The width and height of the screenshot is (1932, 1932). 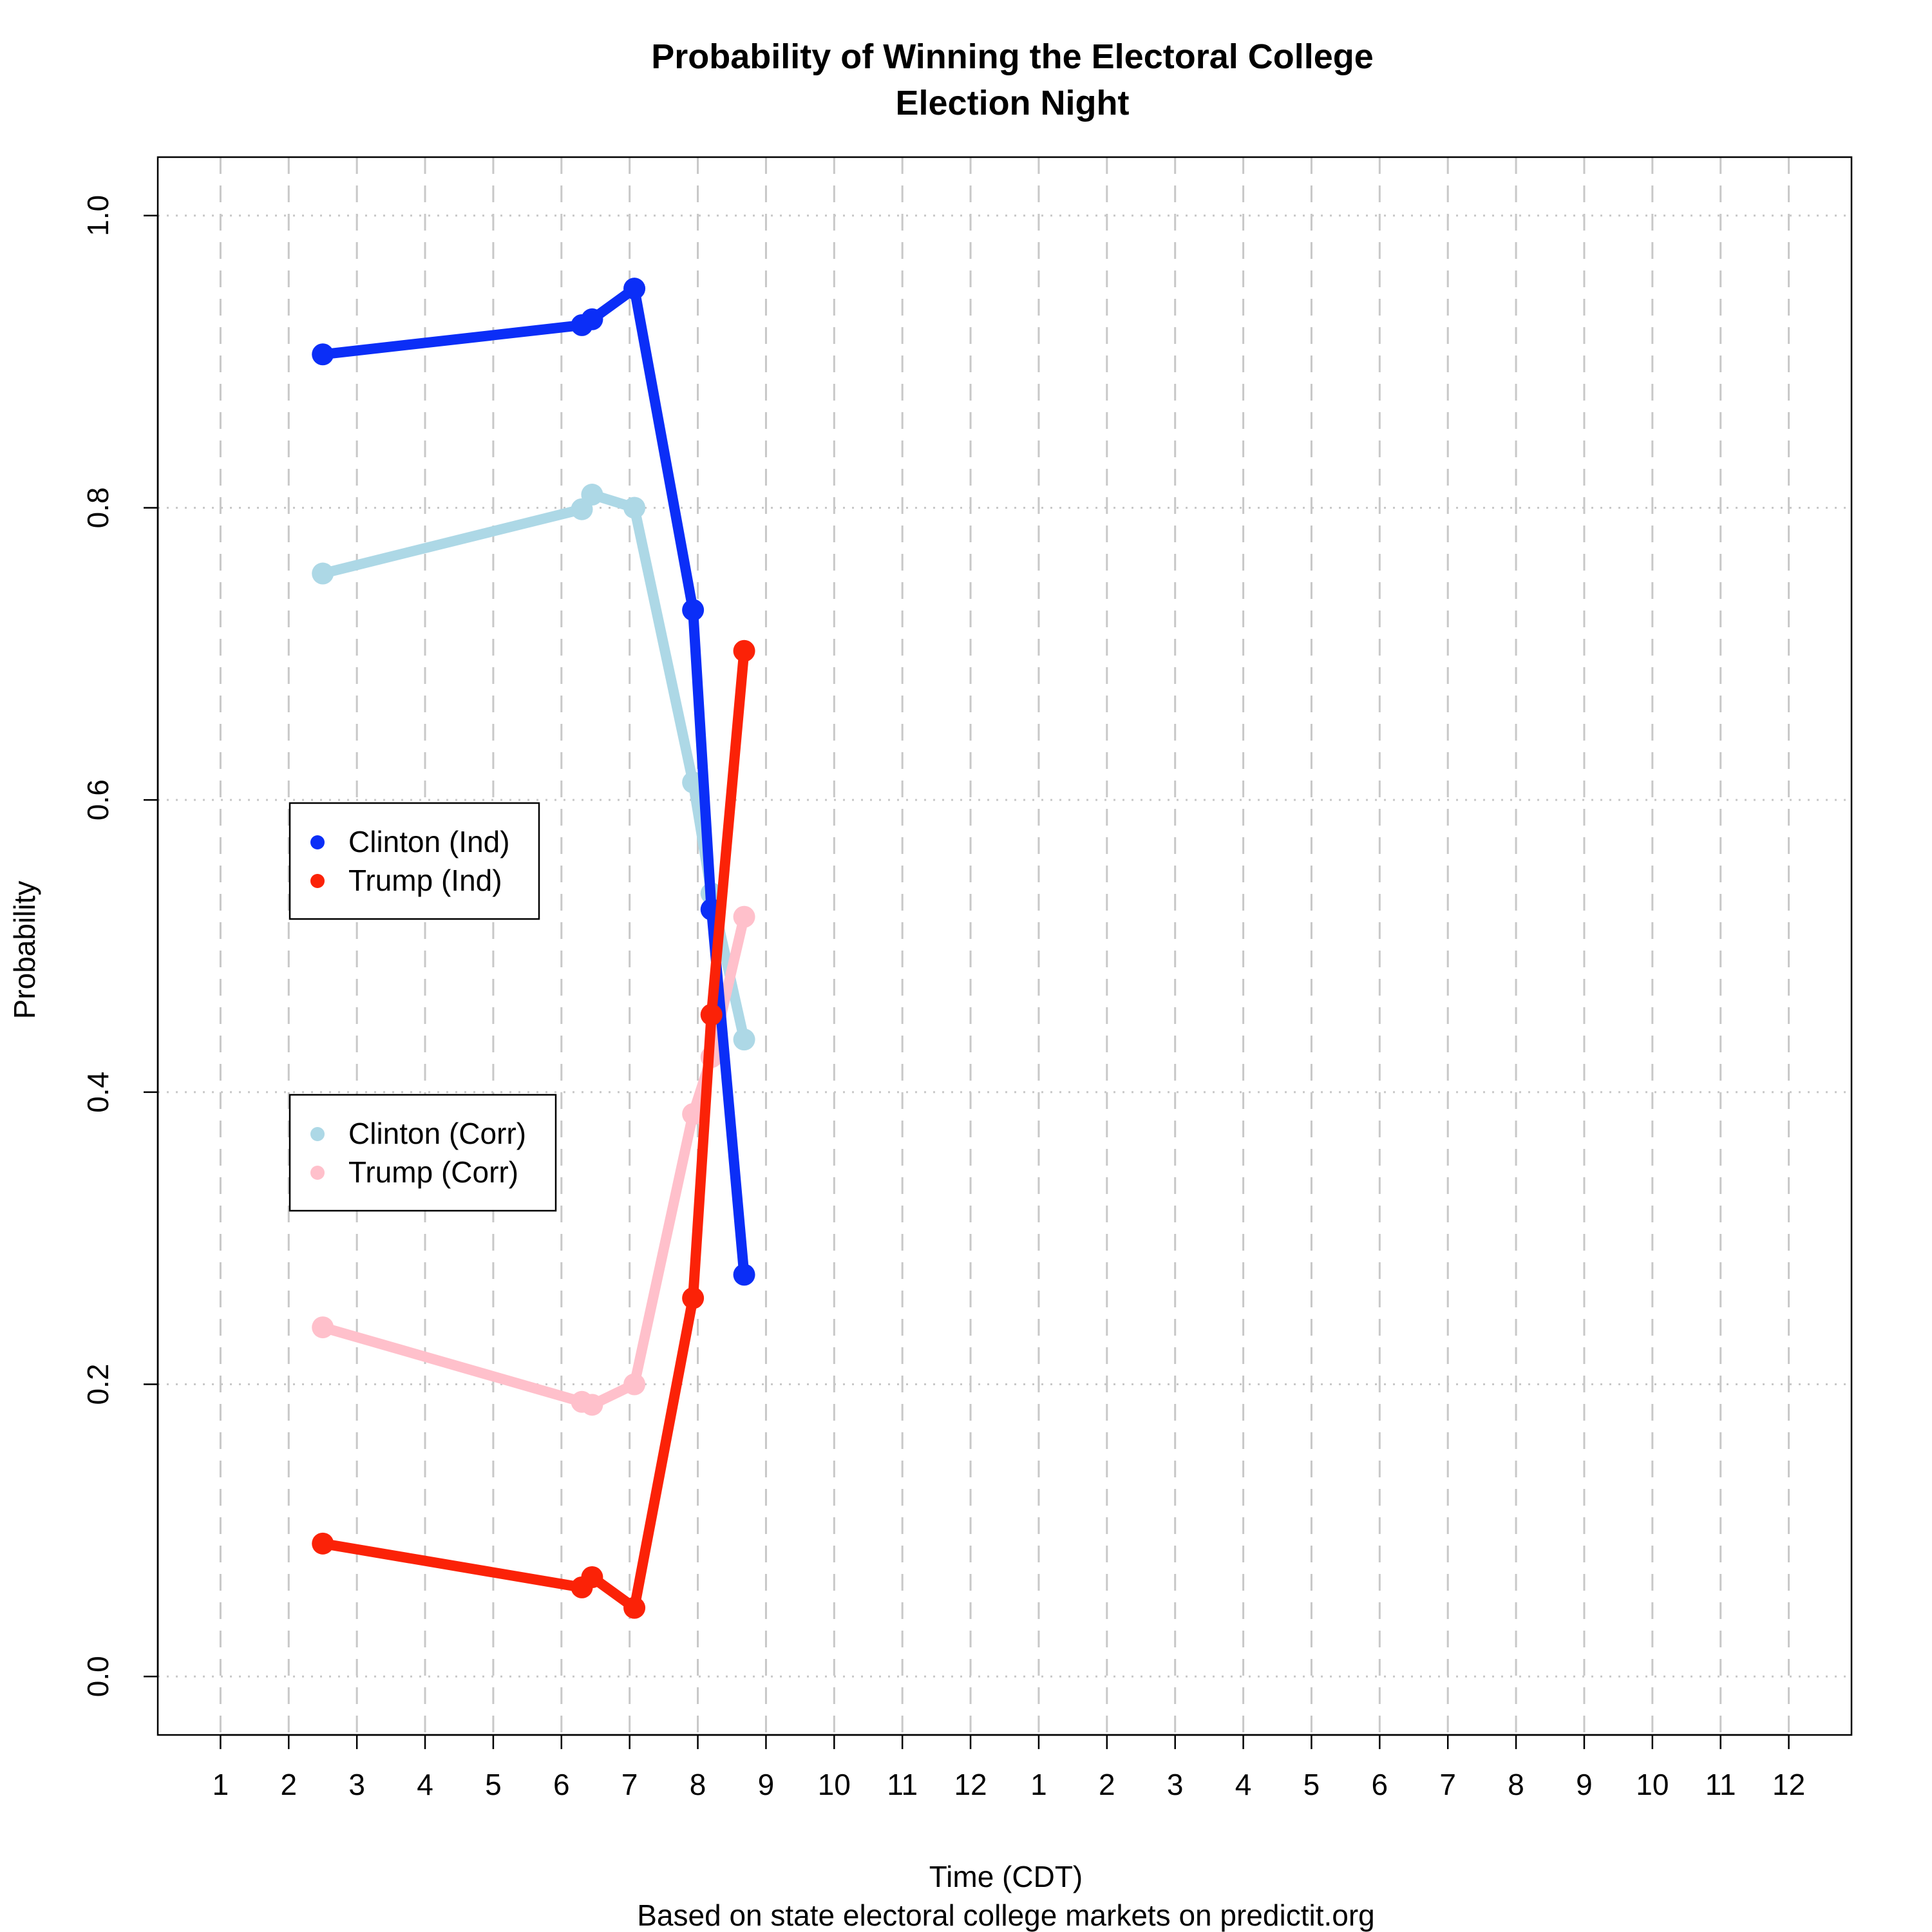 I want to click on legend-correlated-box, so click(x=423, y=1153).